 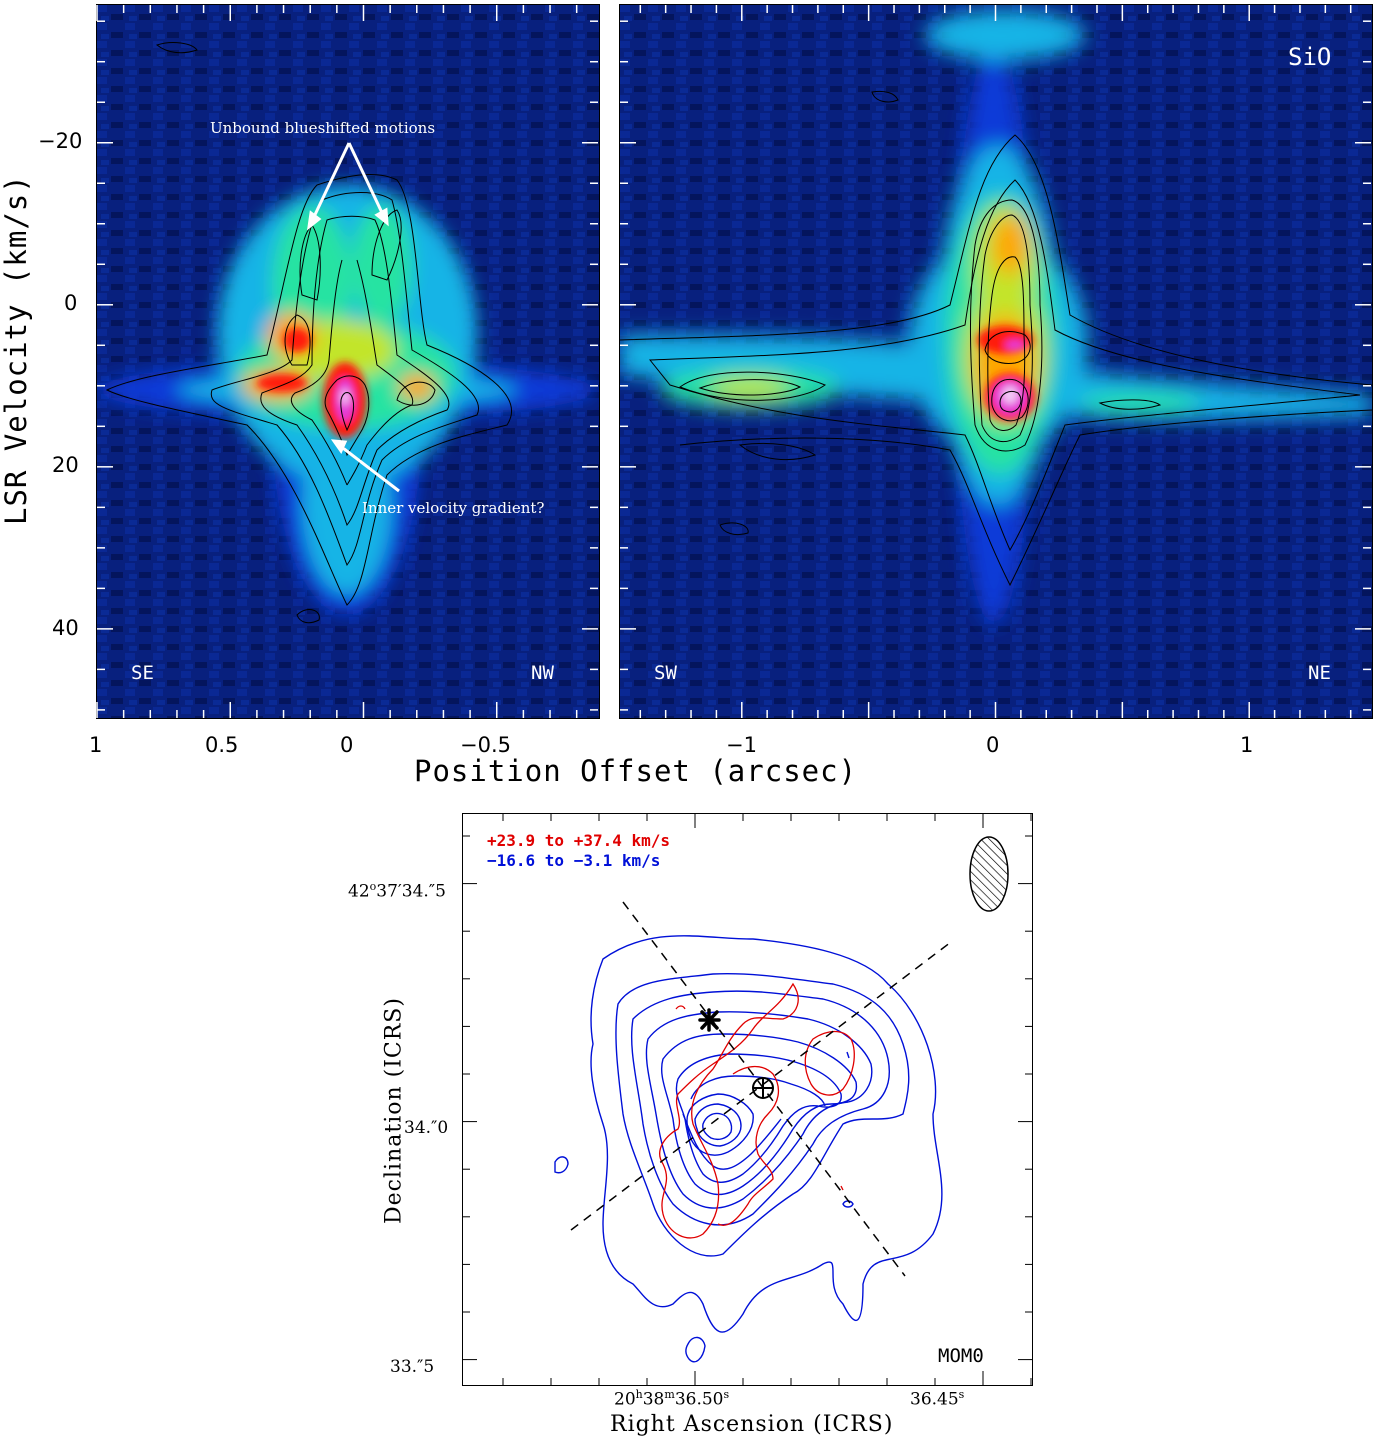 I want to click on annotation-inner-gradient: Inner velocity gradient?, so click(x=453, y=508).